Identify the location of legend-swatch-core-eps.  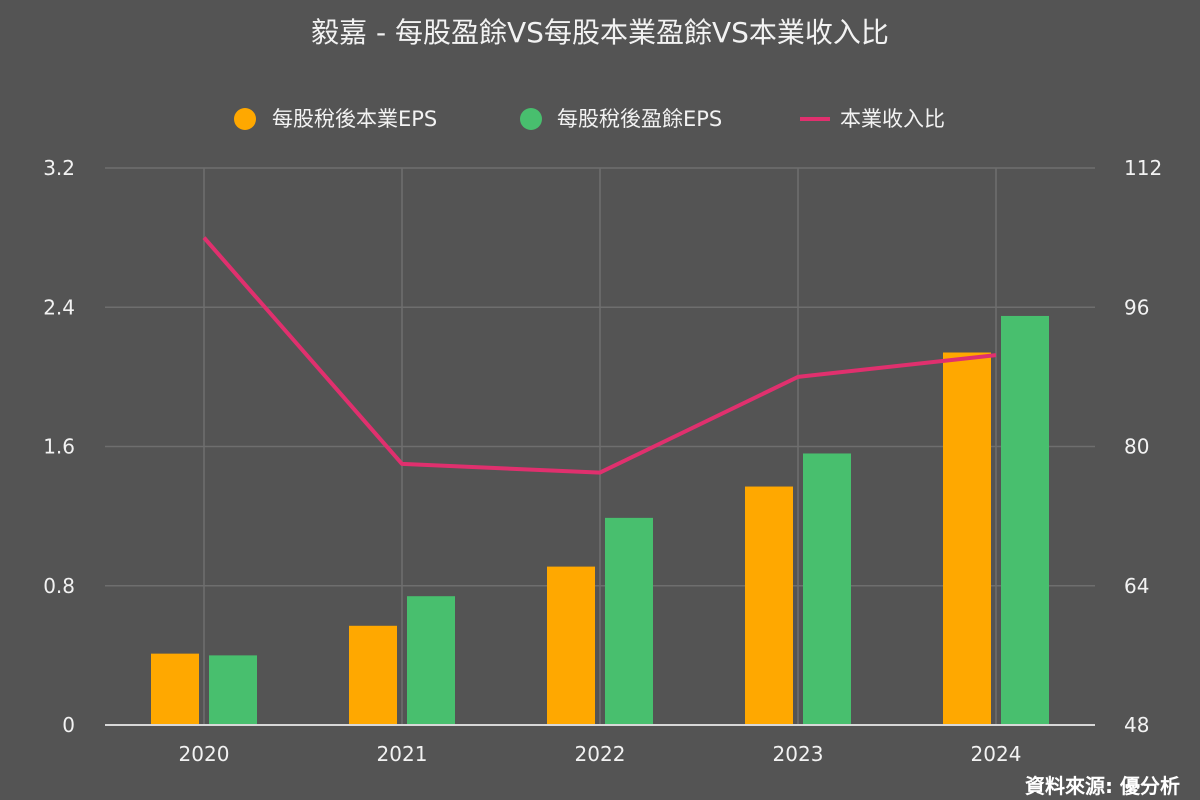
(245, 119).